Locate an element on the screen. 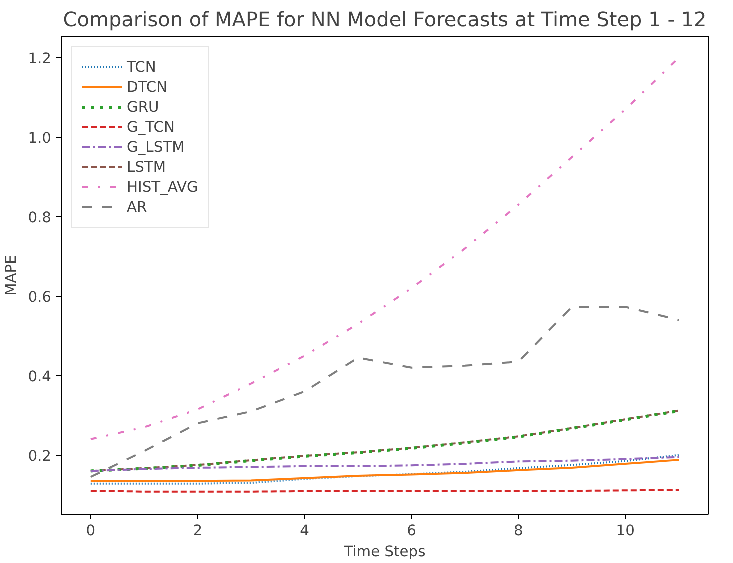 The height and width of the screenshot is (563, 733). legend-label: HIST_AVG is located at coordinates (162, 187).